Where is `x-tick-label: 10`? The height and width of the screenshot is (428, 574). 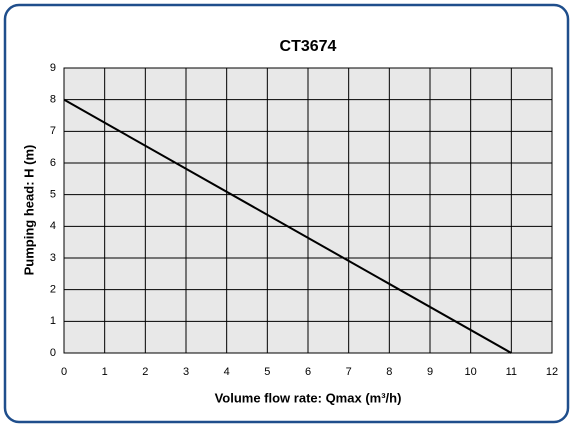 x-tick-label: 10 is located at coordinates (471, 372).